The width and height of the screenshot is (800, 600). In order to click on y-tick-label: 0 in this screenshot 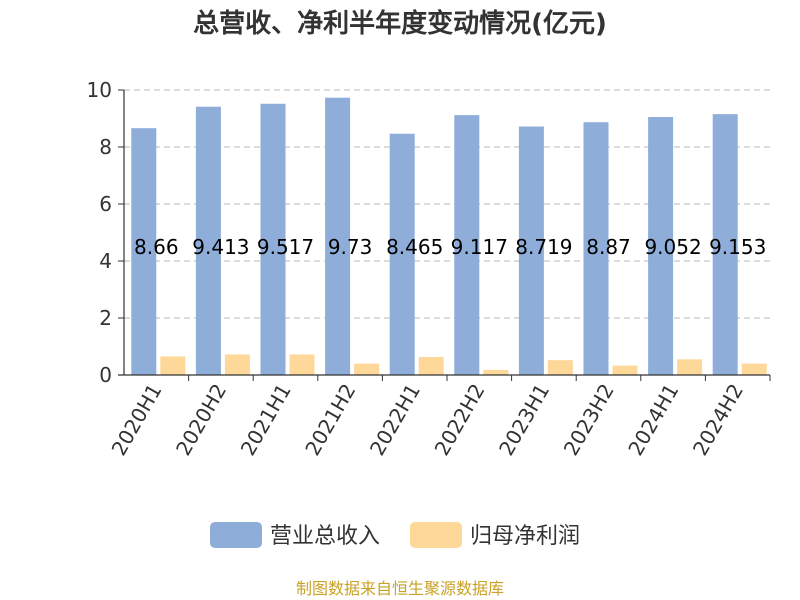, I will do `click(105, 375)`.